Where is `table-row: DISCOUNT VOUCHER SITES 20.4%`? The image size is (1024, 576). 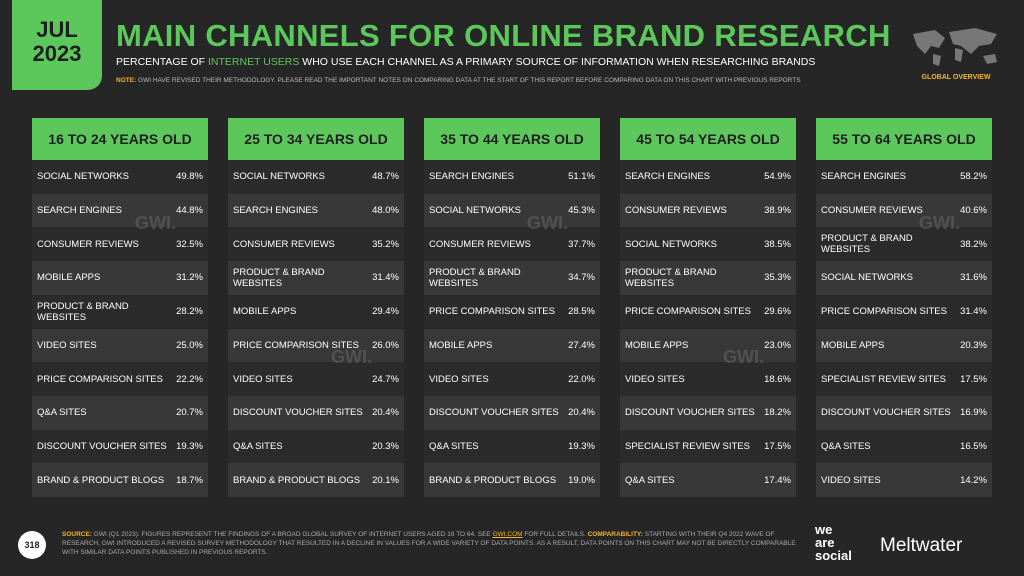
table-row: DISCOUNT VOUCHER SITES 20.4% is located at coordinates (316, 412).